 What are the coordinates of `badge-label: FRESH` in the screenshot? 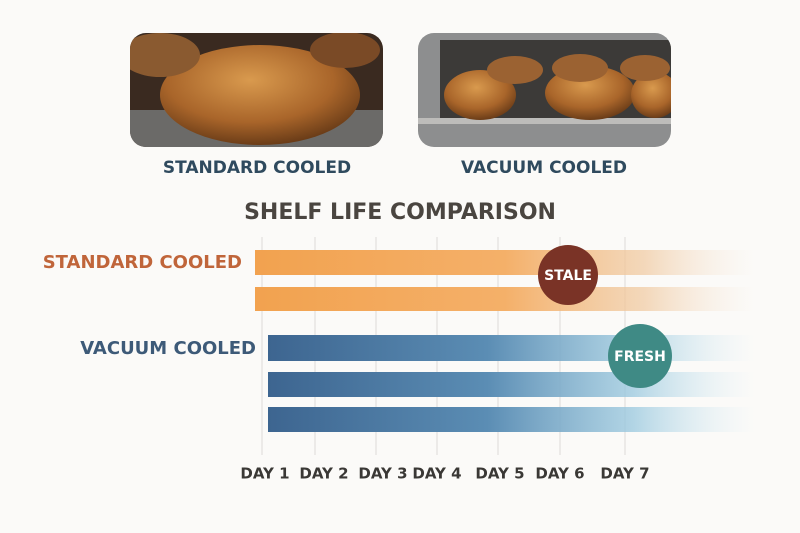 It's located at (640, 357).